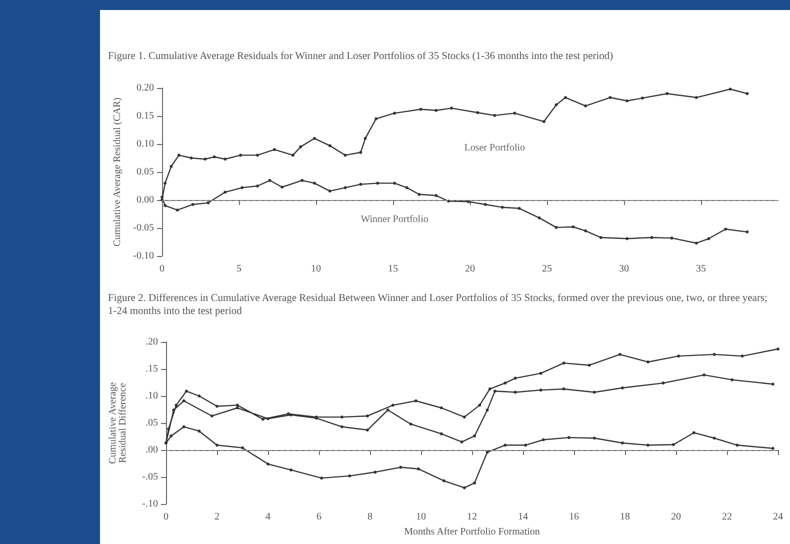 The width and height of the screenshot is (790, 544). I want to click on y-tick-label: 0.20, so click(145, 88).